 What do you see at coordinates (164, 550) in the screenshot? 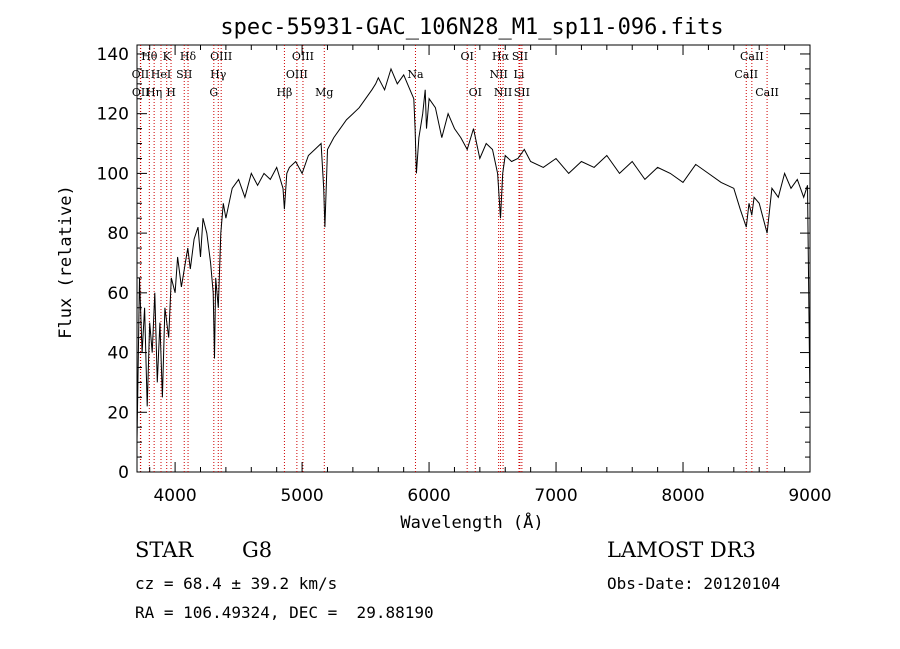
I see `object-type: STAR` at bounding box center [164, 550].